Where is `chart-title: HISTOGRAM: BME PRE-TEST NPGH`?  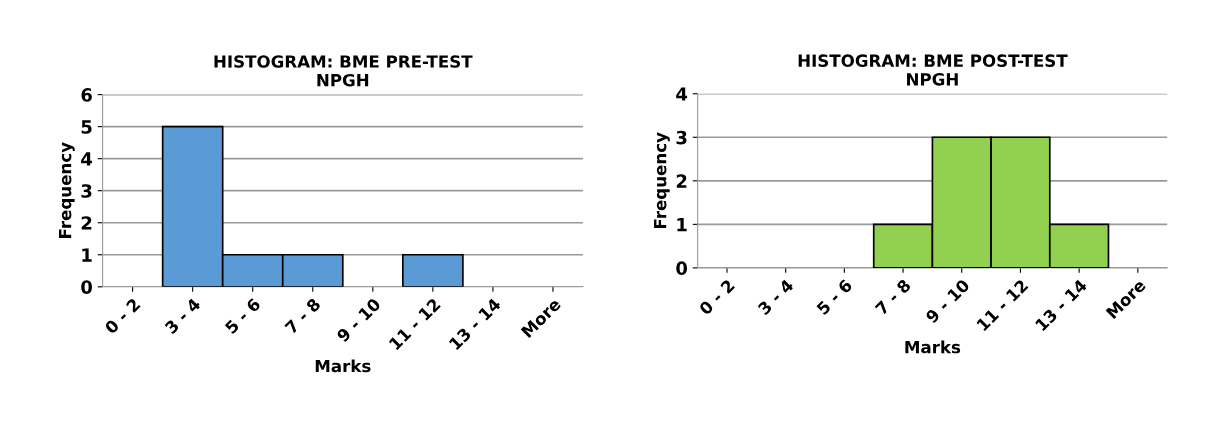 chart-title: HISTOGRAM: BME PRE-TEST NPGH is located at coordinates (343, 71).